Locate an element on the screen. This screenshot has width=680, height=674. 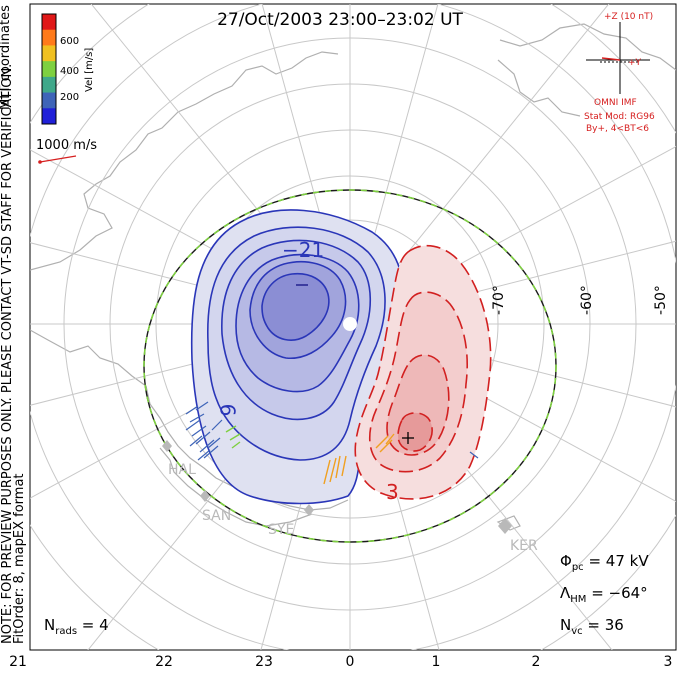
imf-condition: By+, 4<BT<6 is located at coordinates (617, 129).